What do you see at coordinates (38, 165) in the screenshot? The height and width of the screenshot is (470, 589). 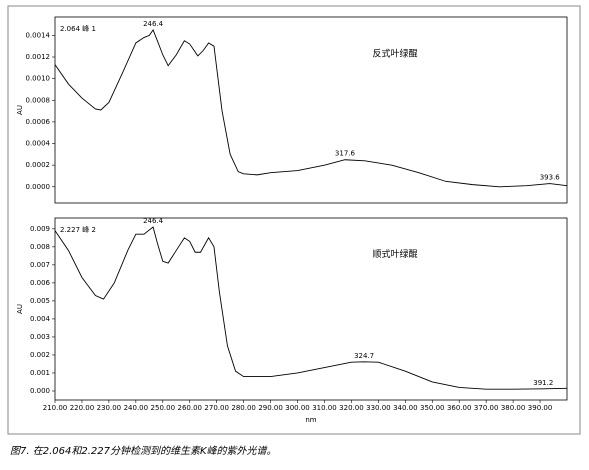 I see `y-tick-label: 0.0002` at bounding box center [38, 165].